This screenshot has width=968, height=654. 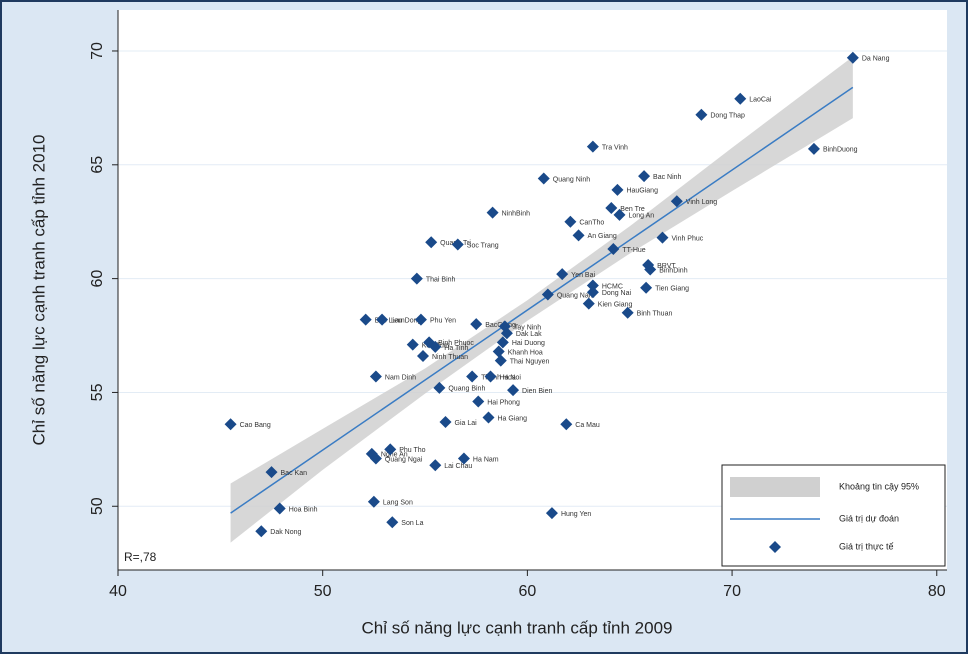 What do you see at coordinates (760, 100) in the screenshot?
I see `point-label: LaoCai` at bounding box center [760, 100].